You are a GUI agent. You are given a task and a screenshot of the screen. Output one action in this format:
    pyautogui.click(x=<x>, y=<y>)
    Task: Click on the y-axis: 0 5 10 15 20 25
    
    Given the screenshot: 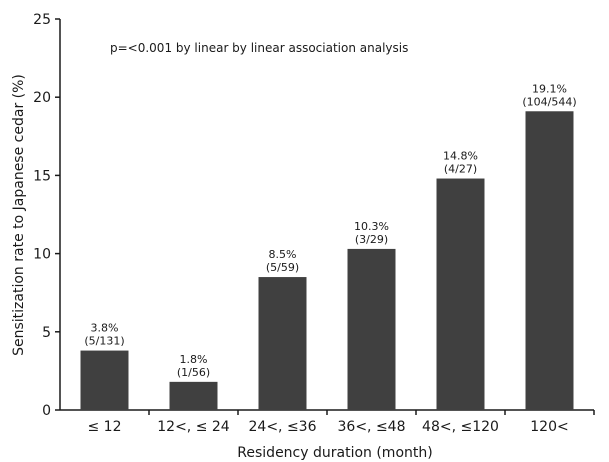 What is the action you would take?
    pyautogui.click(x=47, y=215)
    